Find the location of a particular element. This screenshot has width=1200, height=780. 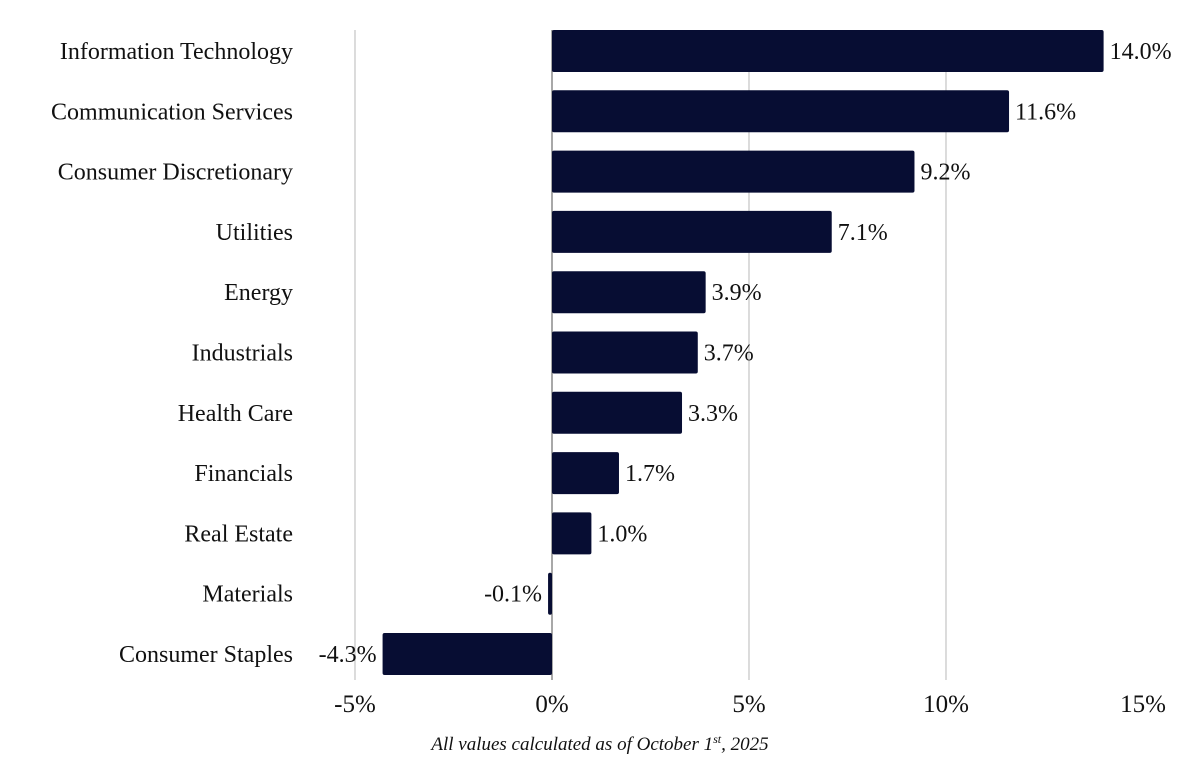

value-label: -4.3% is located at coordinates (348, 655).